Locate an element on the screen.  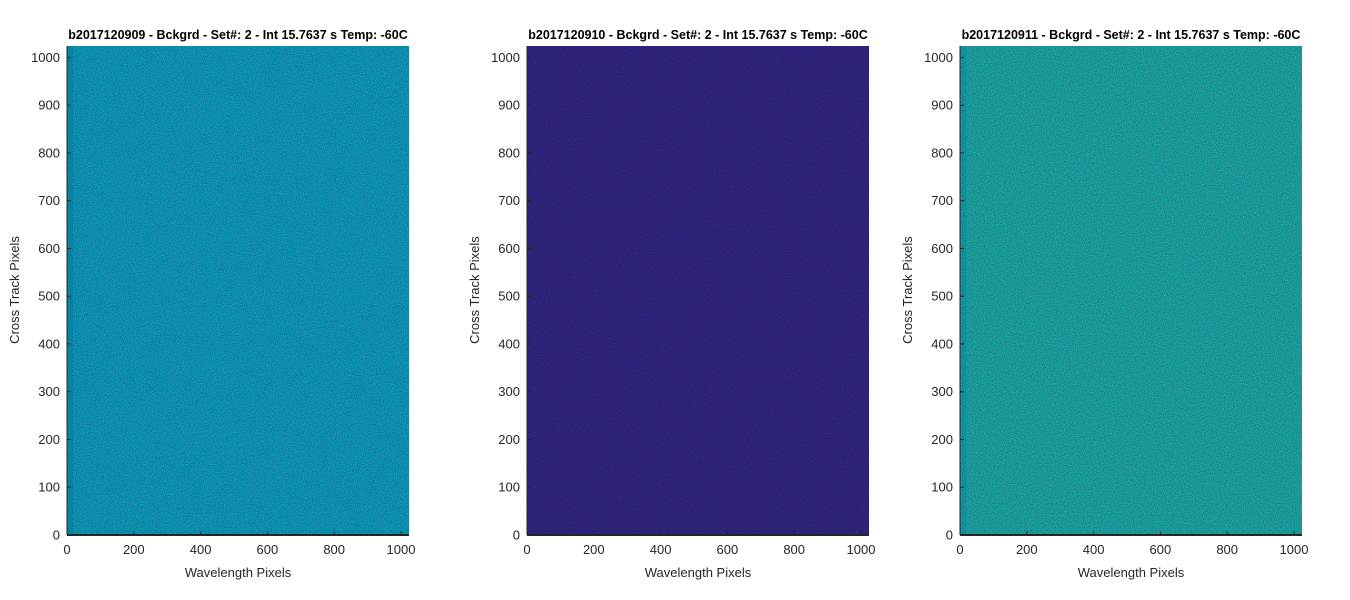
subplot-1-xlabel: Wavelength Pixels is located at coordinates (238, 572).